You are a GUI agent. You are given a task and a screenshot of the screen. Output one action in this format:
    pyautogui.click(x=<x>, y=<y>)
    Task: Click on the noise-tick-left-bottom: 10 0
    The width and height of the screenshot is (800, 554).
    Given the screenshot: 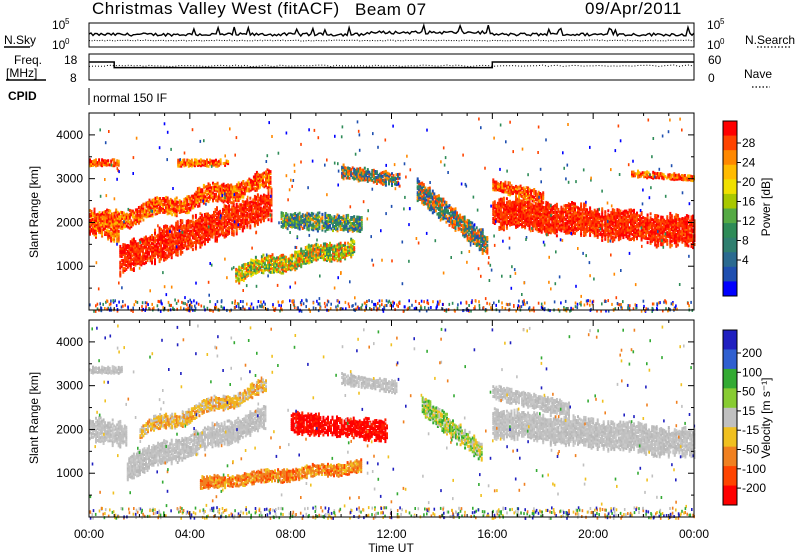 What is the action you would take?
    pyautogui.click(x=61, y=44)
    